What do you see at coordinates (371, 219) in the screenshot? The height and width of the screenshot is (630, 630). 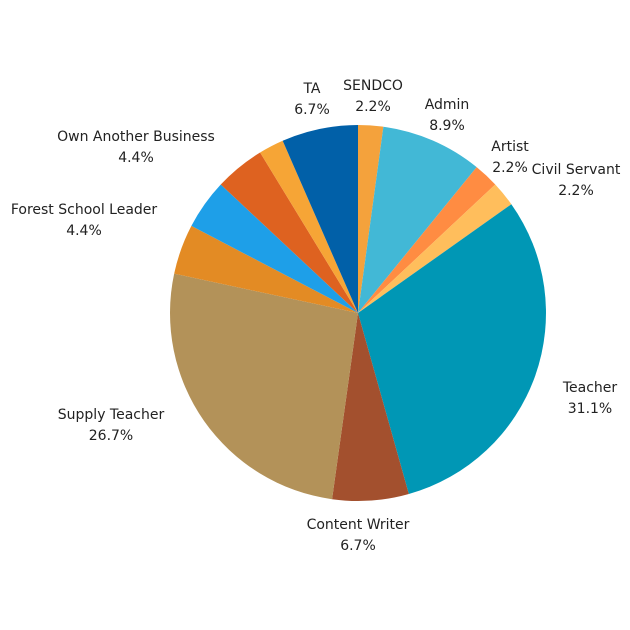 I see `slice-sendco` at bounding box center [371, 219].